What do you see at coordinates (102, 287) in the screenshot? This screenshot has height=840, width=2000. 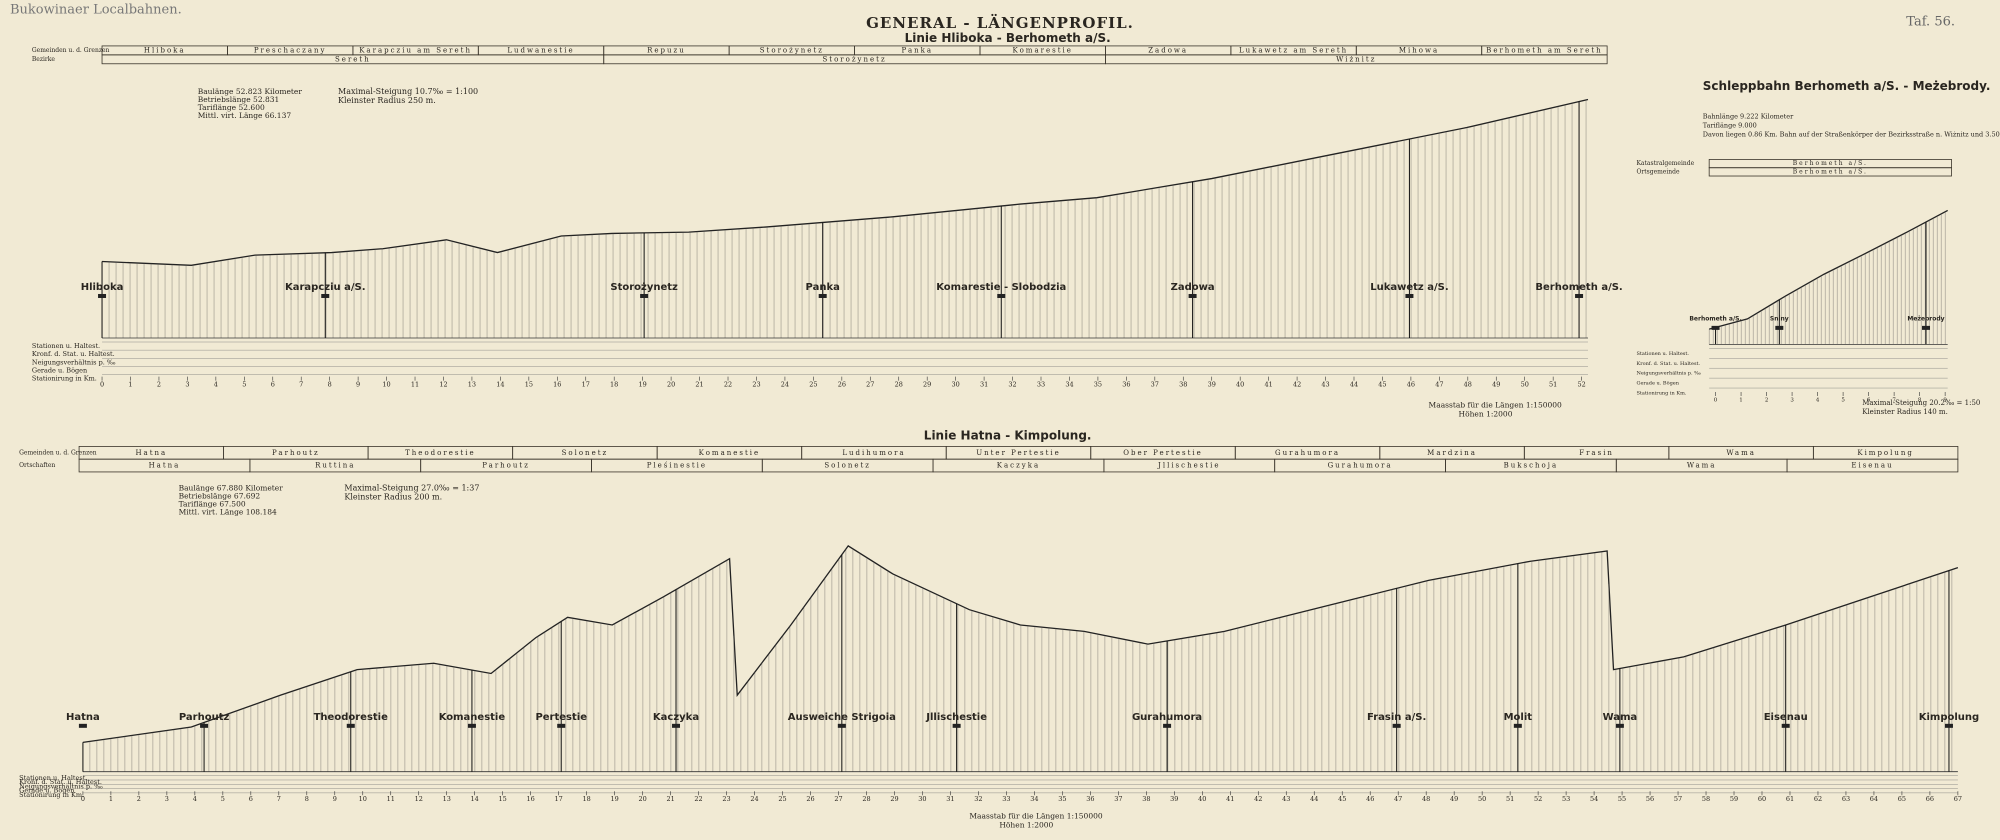 I see `station-name: Hliboka` at bounding box center [102, 287].